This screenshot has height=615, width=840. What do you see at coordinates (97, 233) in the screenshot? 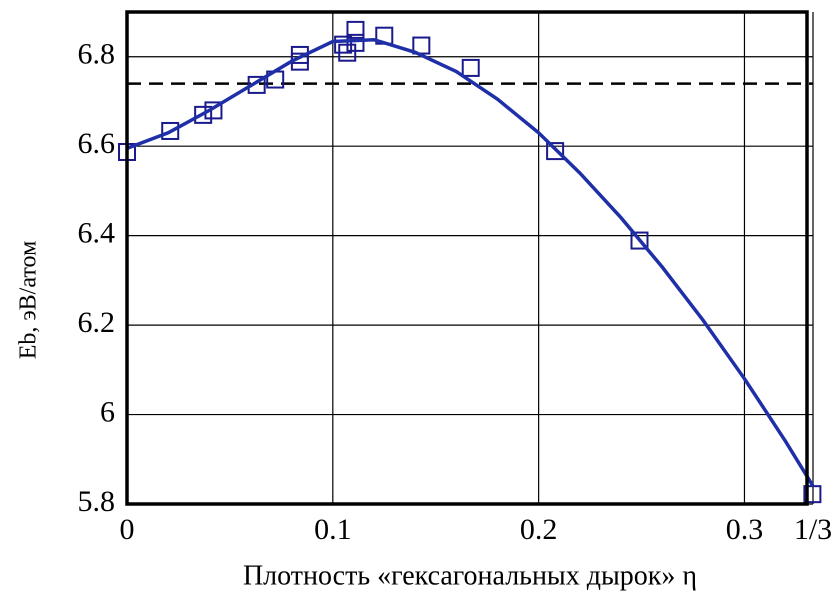
I see `y-tick-label: 6.4` at bounding box center [97, 233].